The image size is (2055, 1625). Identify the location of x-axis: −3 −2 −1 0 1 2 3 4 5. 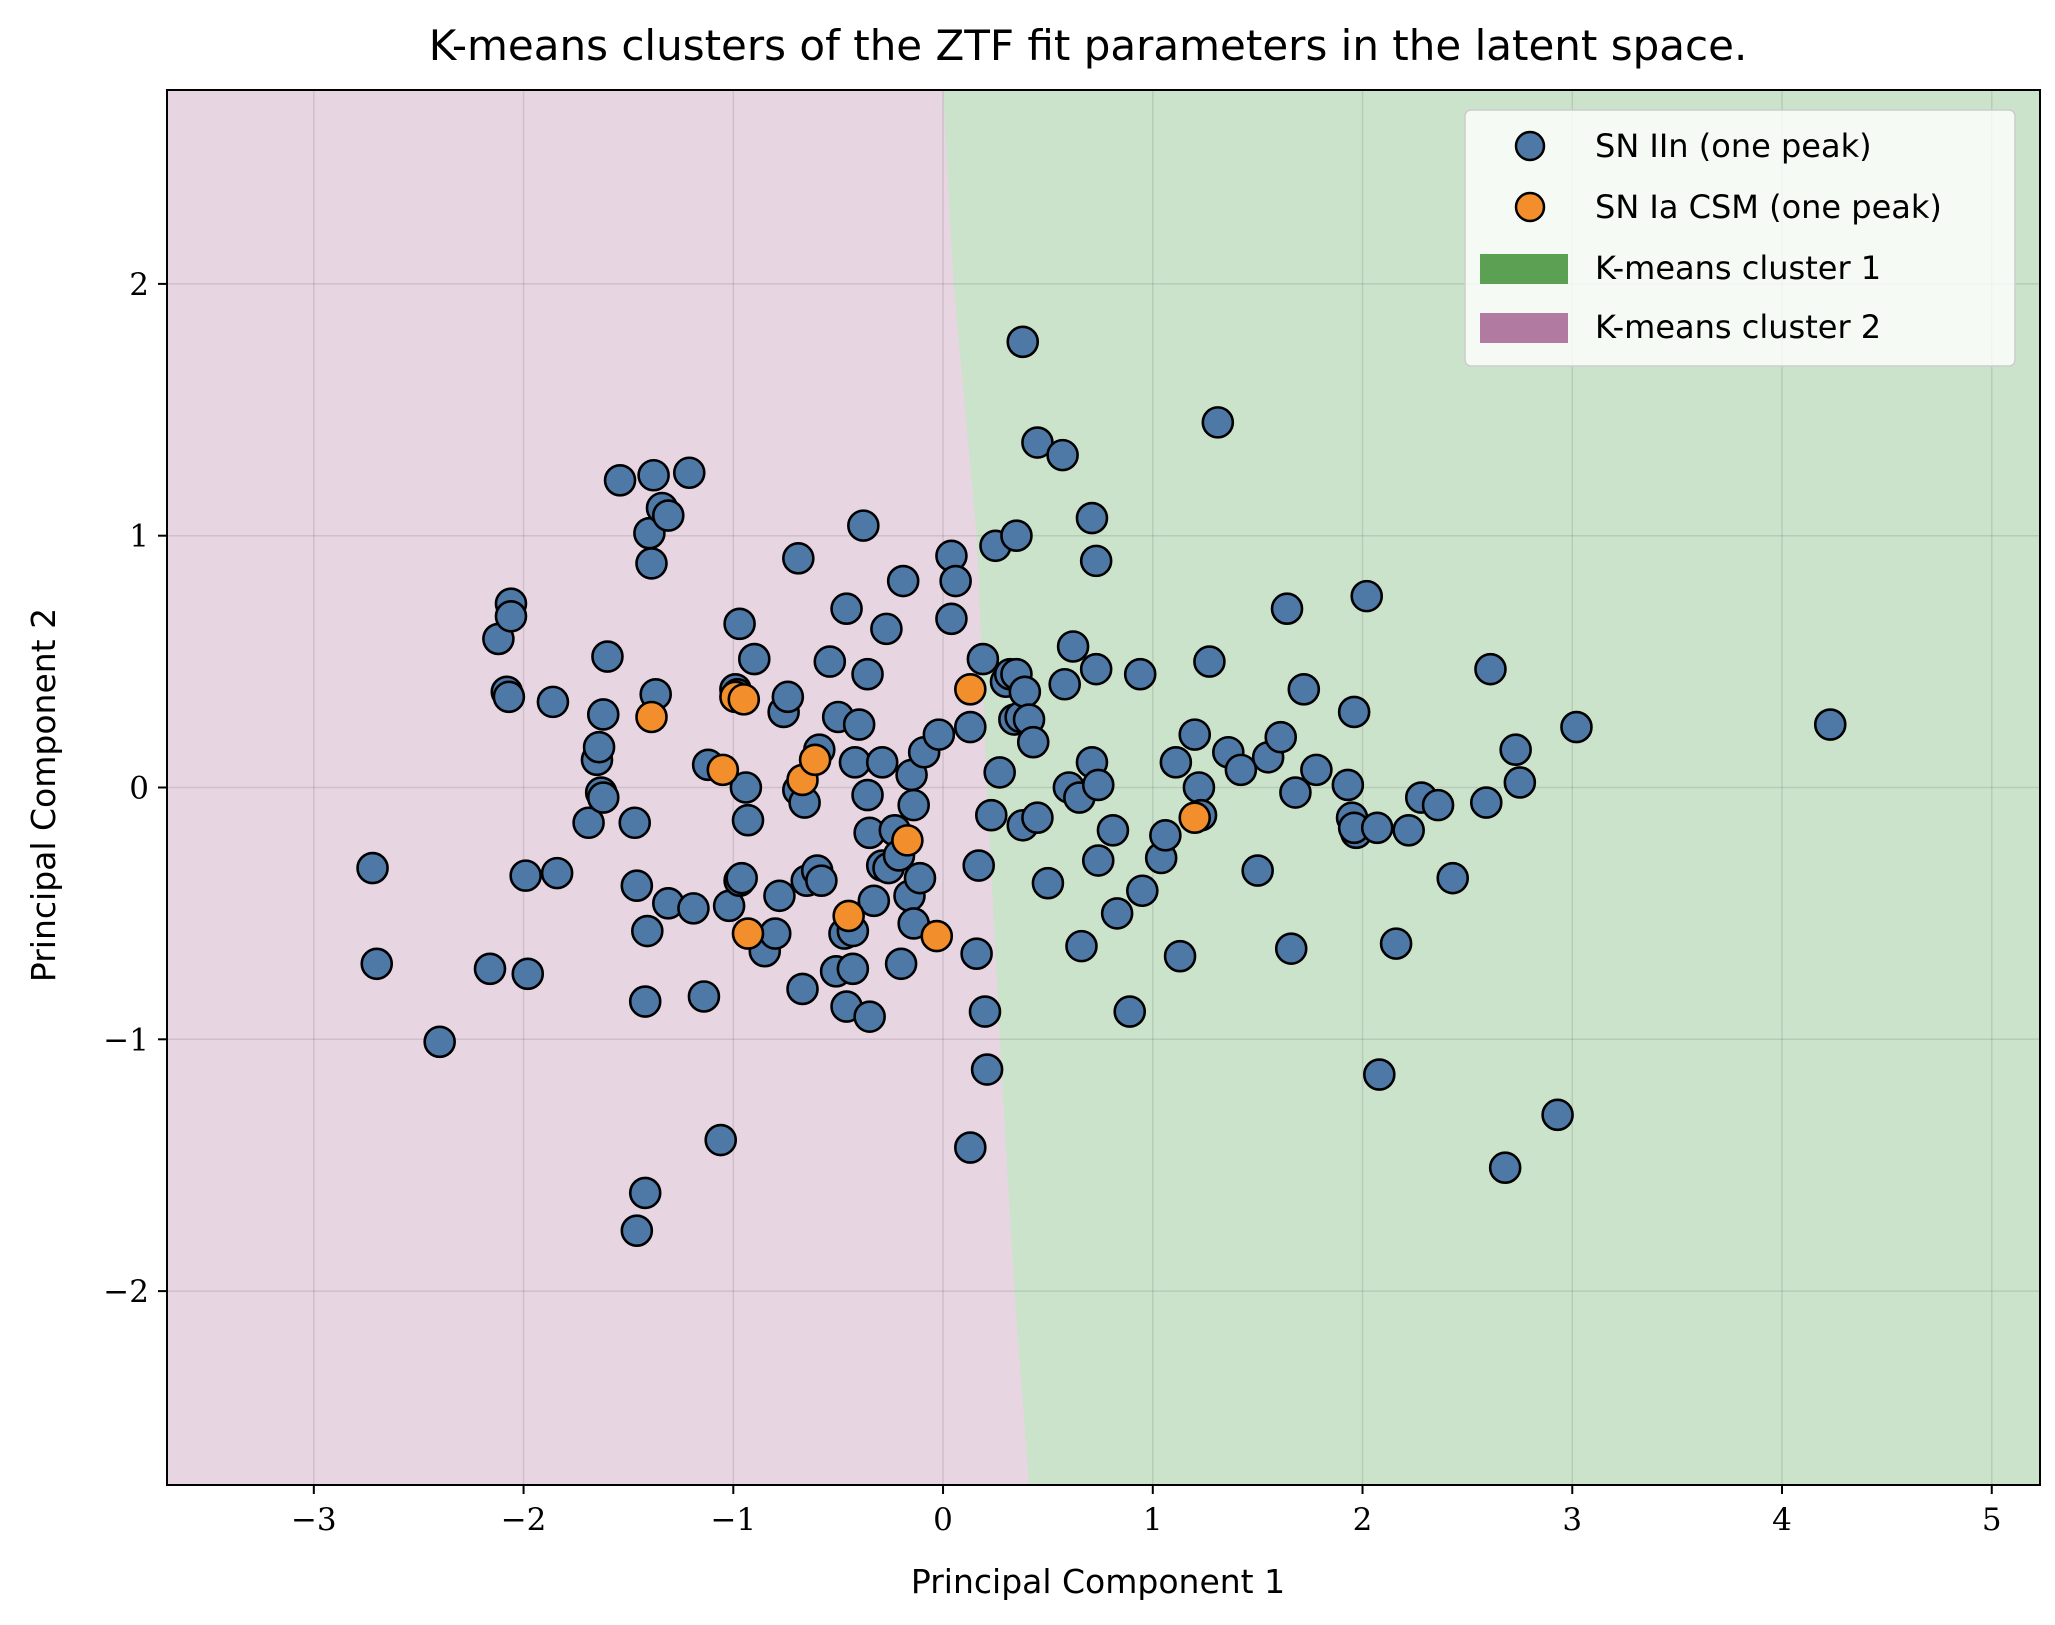
(1146, 1511).